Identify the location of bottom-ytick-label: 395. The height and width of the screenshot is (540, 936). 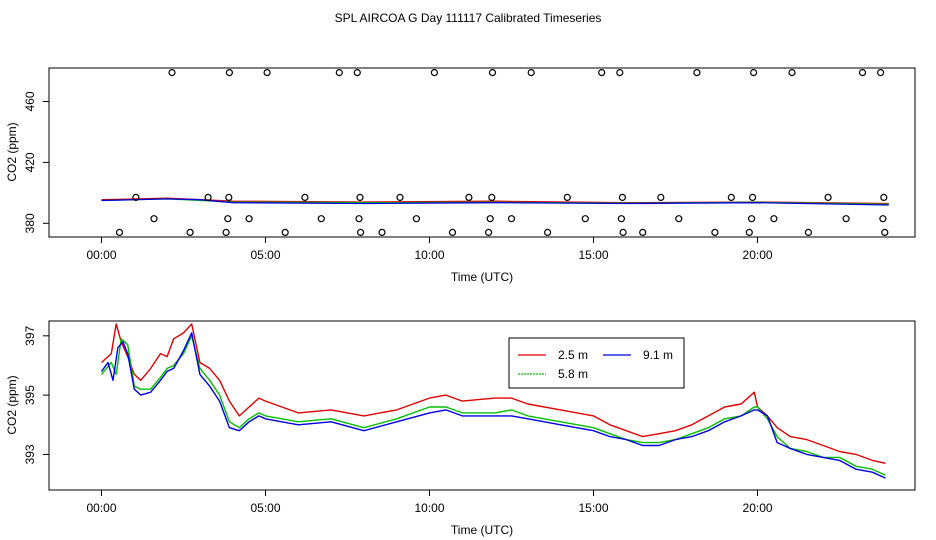
(30, 395).